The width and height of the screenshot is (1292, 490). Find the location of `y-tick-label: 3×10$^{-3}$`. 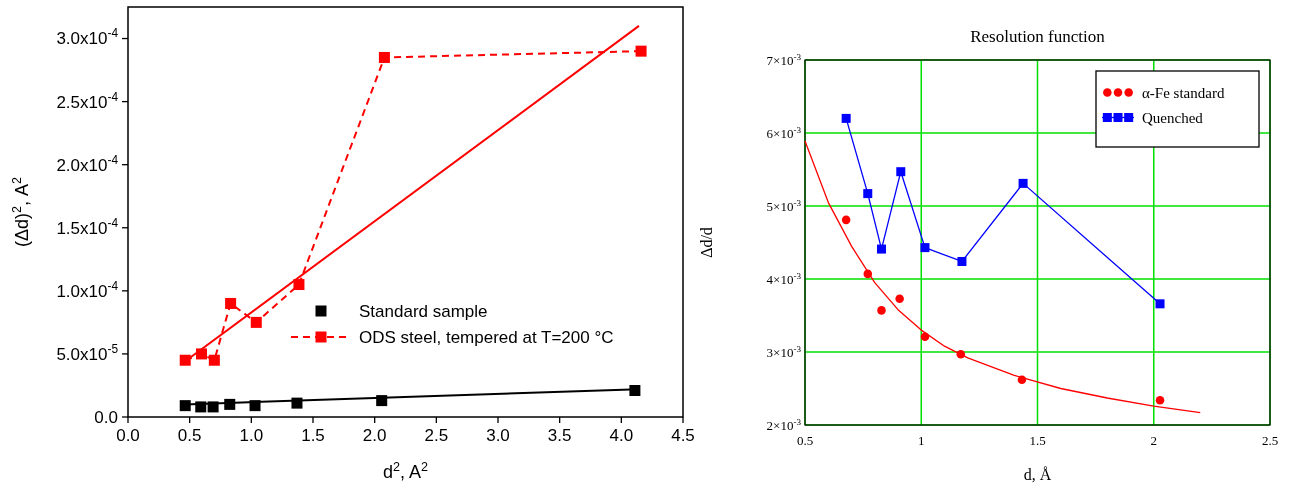

y-tick-label: 3×10$^{-3}$ is located at coordinates (784, 351).